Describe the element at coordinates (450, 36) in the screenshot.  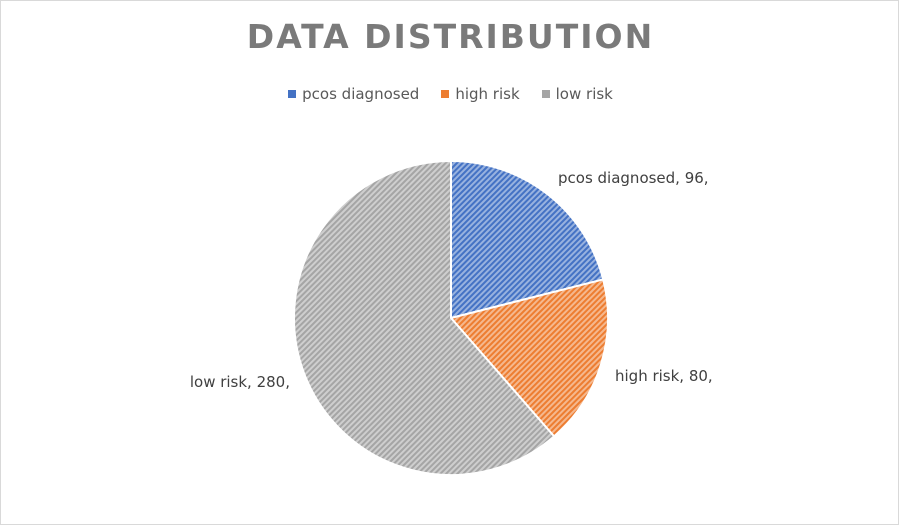
I see `chart-title: DATA DISTRIBUTION` at that location.